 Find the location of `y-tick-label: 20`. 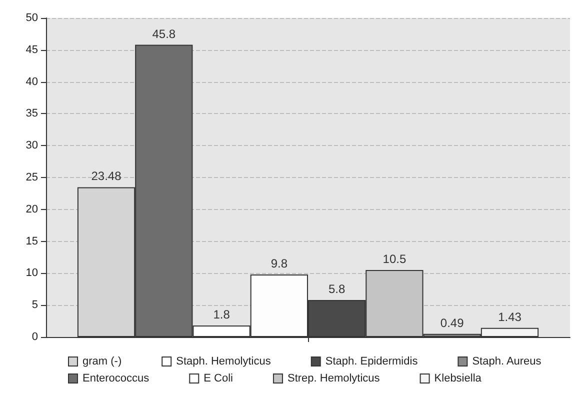

y-tick-label: 20 is located at coordinates (32, 209).